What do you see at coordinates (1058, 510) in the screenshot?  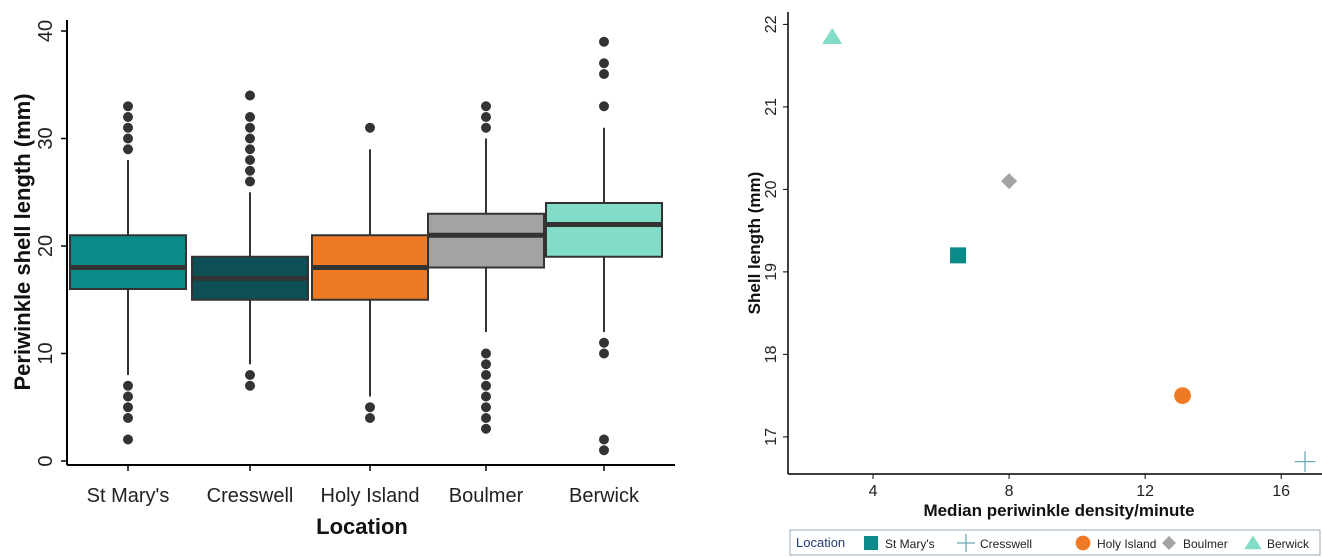 I see `scatter-x-axis-title: Median periwinkle density/minute` at bounding box center [1058, 510].